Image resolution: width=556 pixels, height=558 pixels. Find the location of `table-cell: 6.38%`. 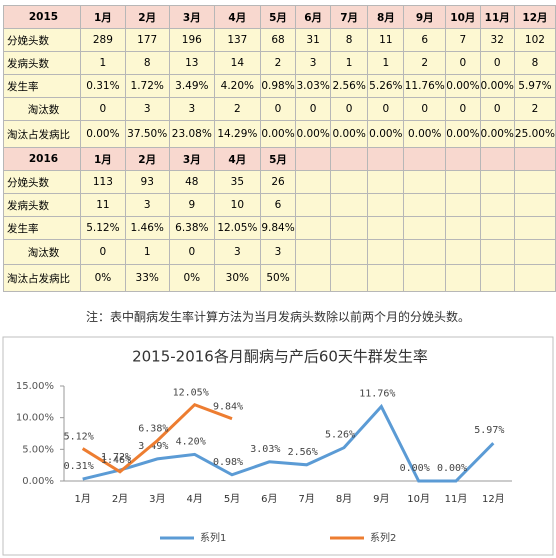

table-cell: 6.38% is located at coordinates (192, 228).